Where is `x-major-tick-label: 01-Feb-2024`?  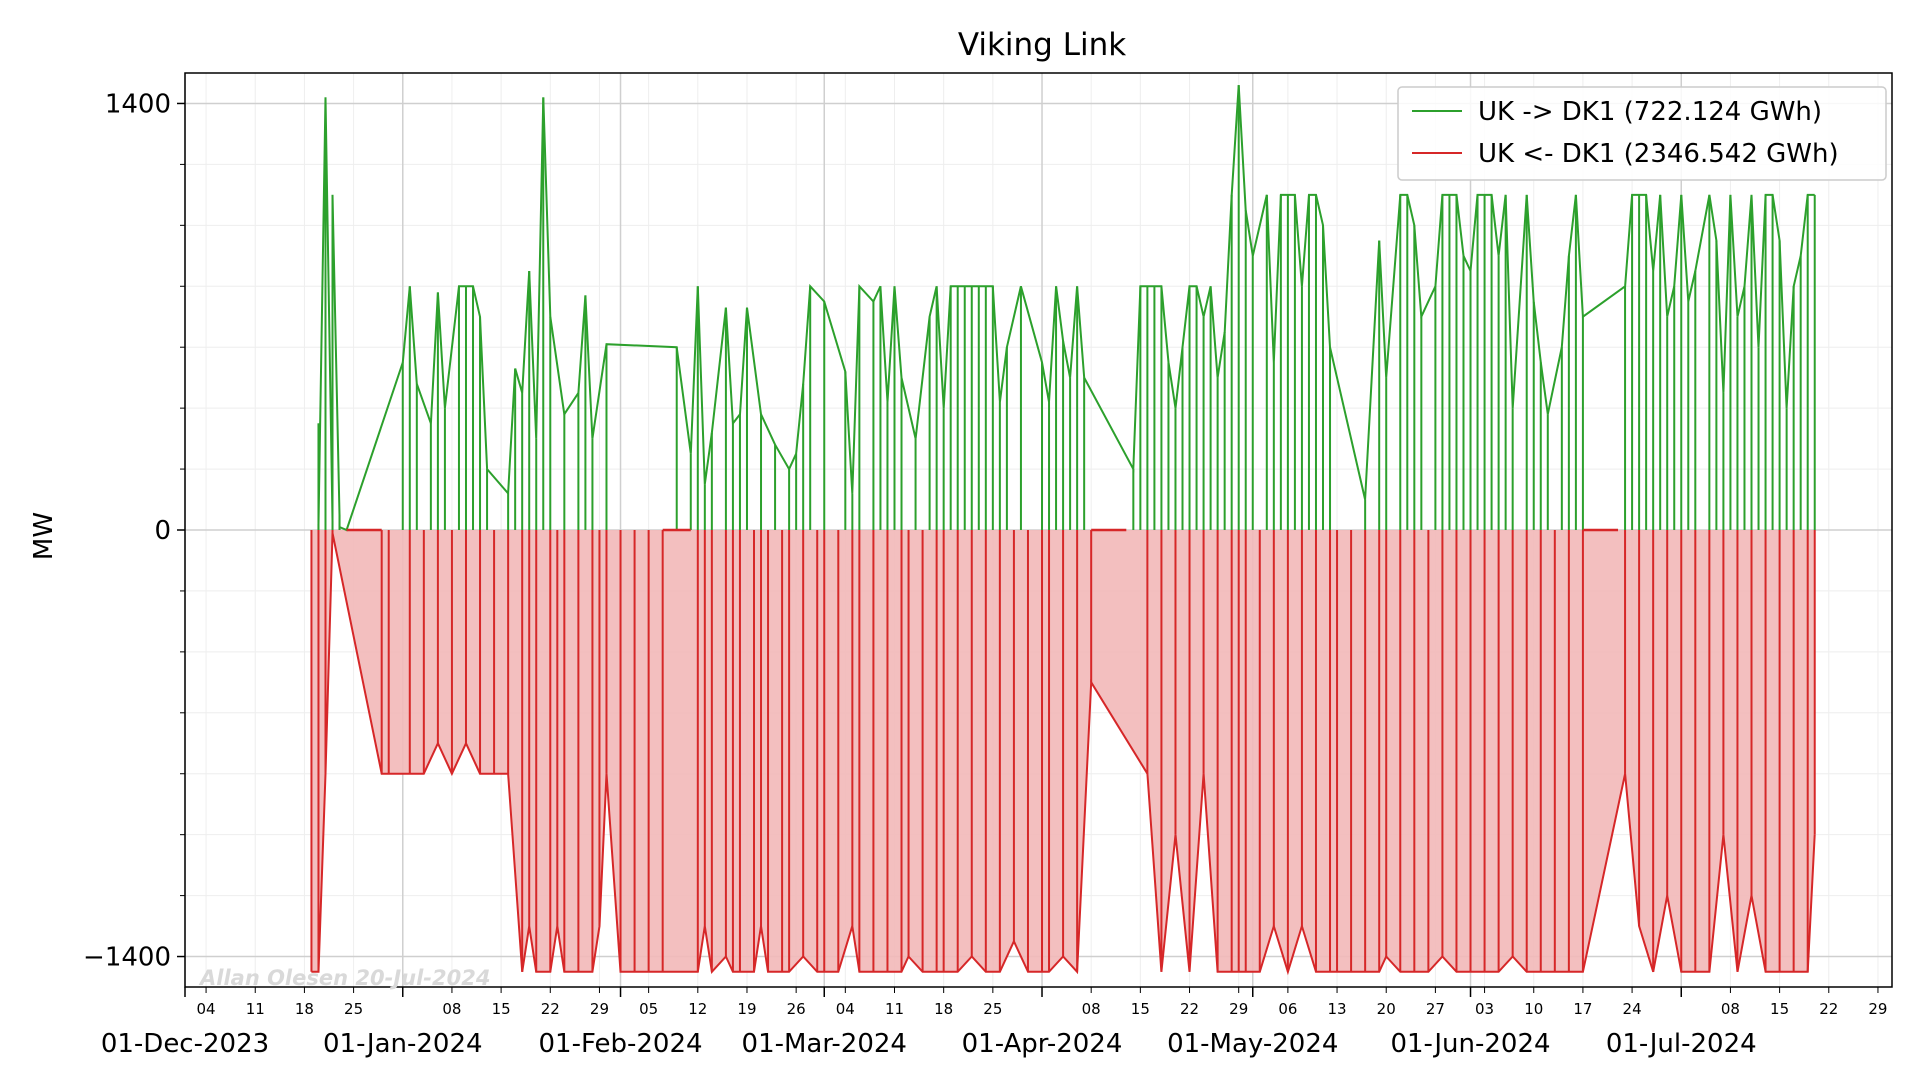 x-major-tick-label: 01-Feb-2024 is located at coordinates (620, 1044).